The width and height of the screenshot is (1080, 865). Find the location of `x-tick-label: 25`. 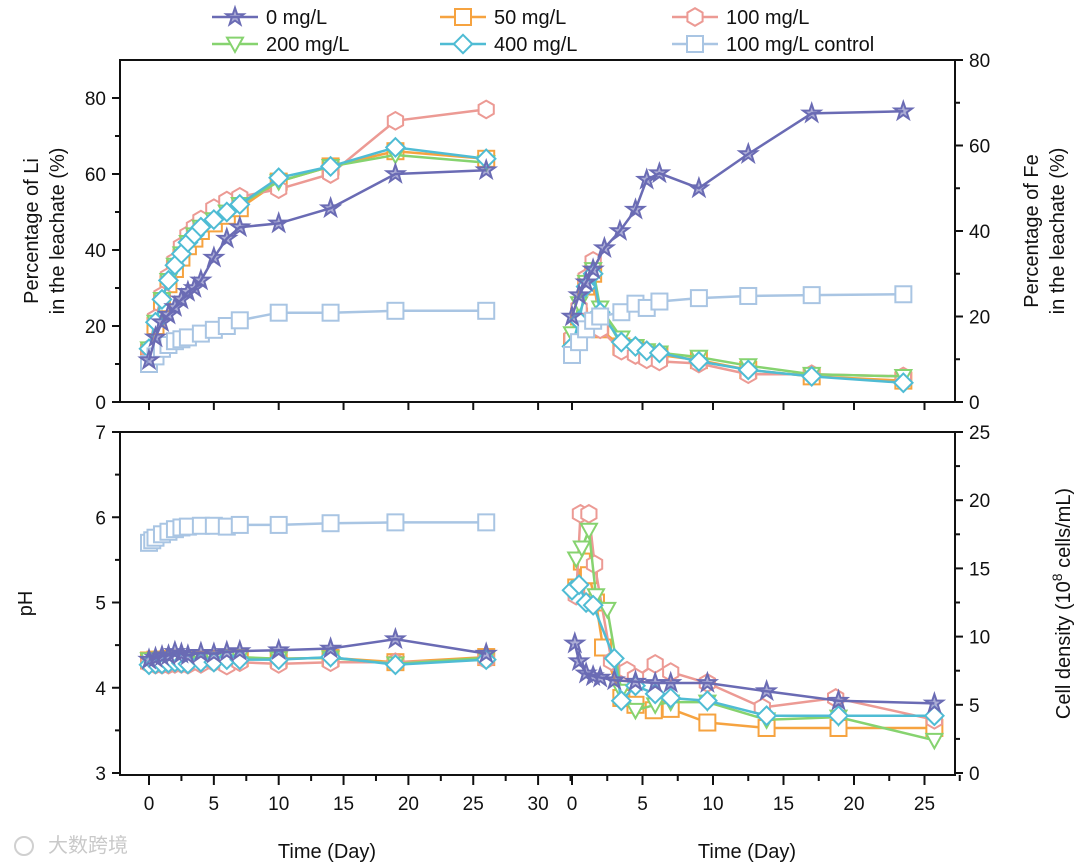

x-tick-label: 25 is located at coordinates (924, 804).